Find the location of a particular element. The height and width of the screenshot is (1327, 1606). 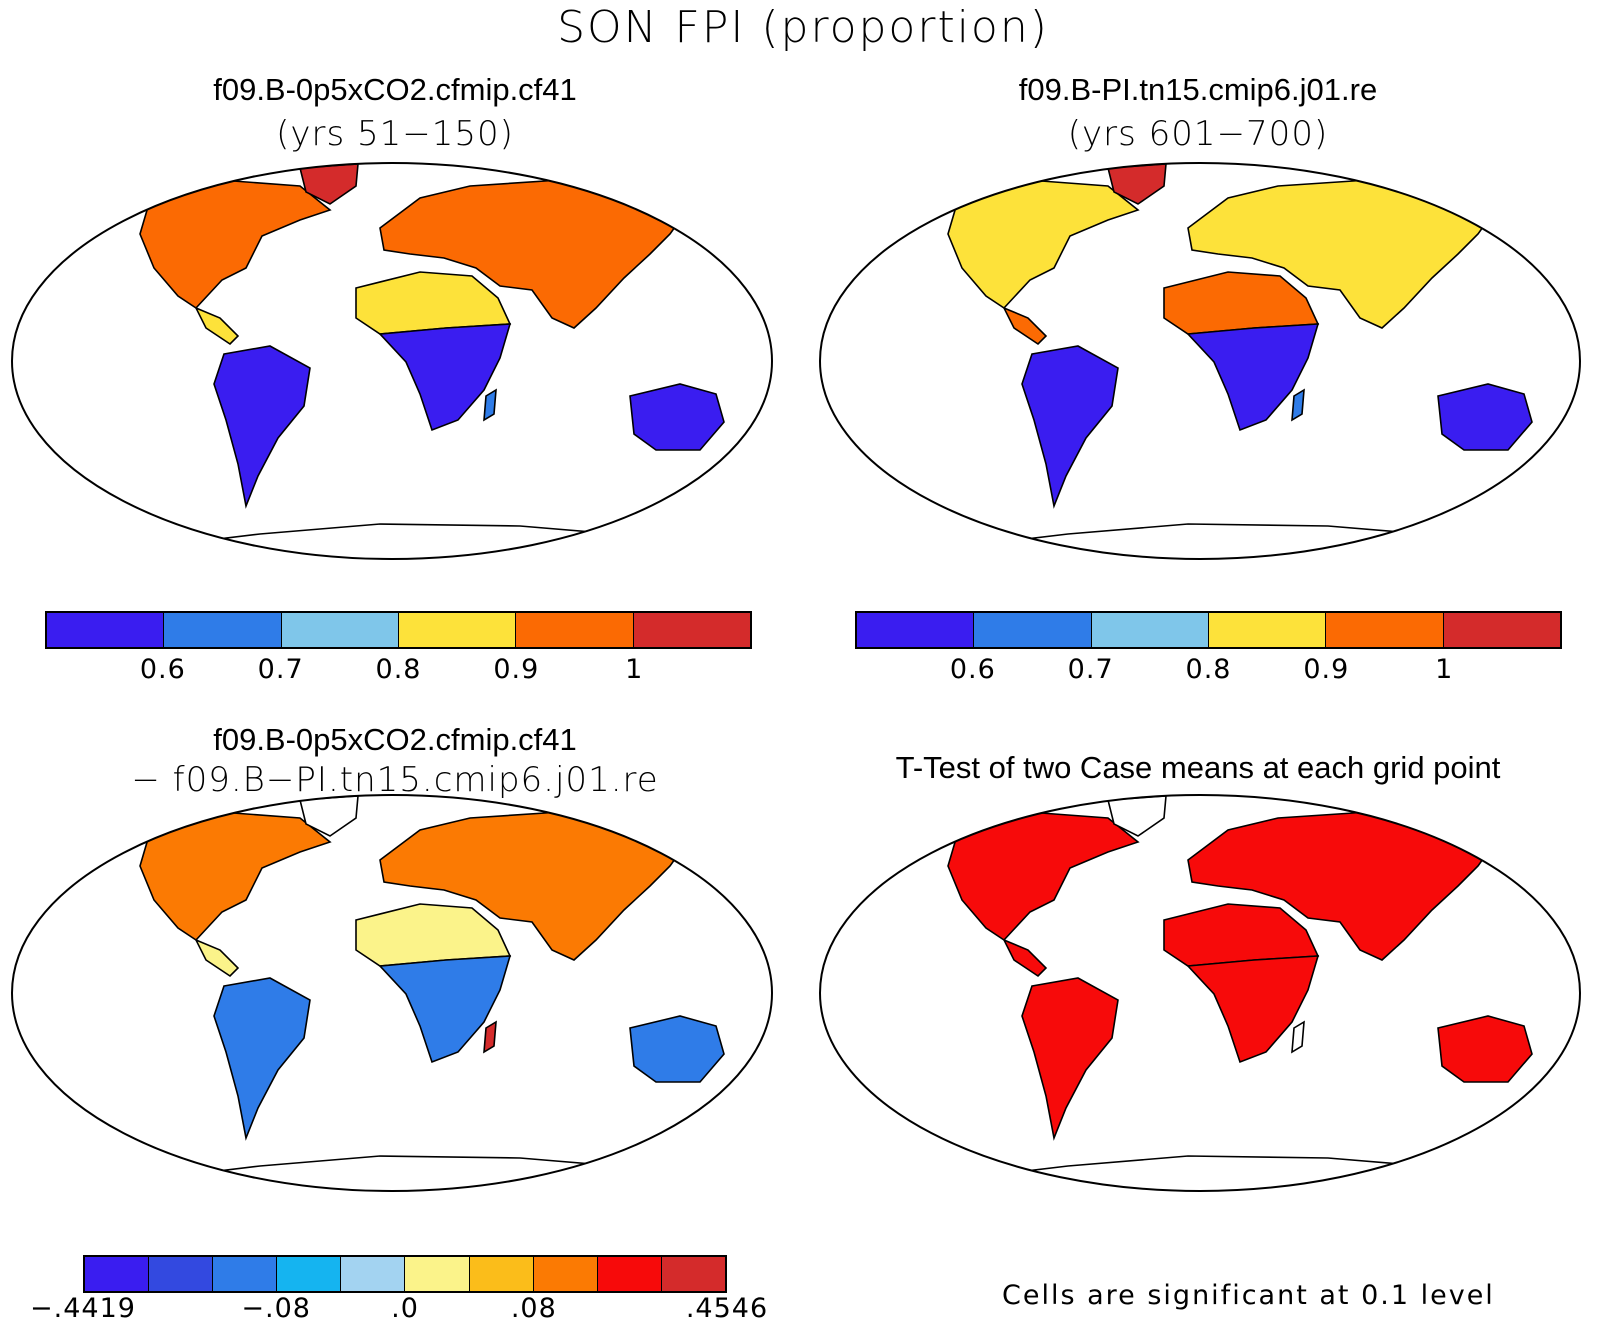

colorbar-ticks-panel-2: 0.6 0.7 0.8 0.9 1 is located at coordinates (1208, 671).